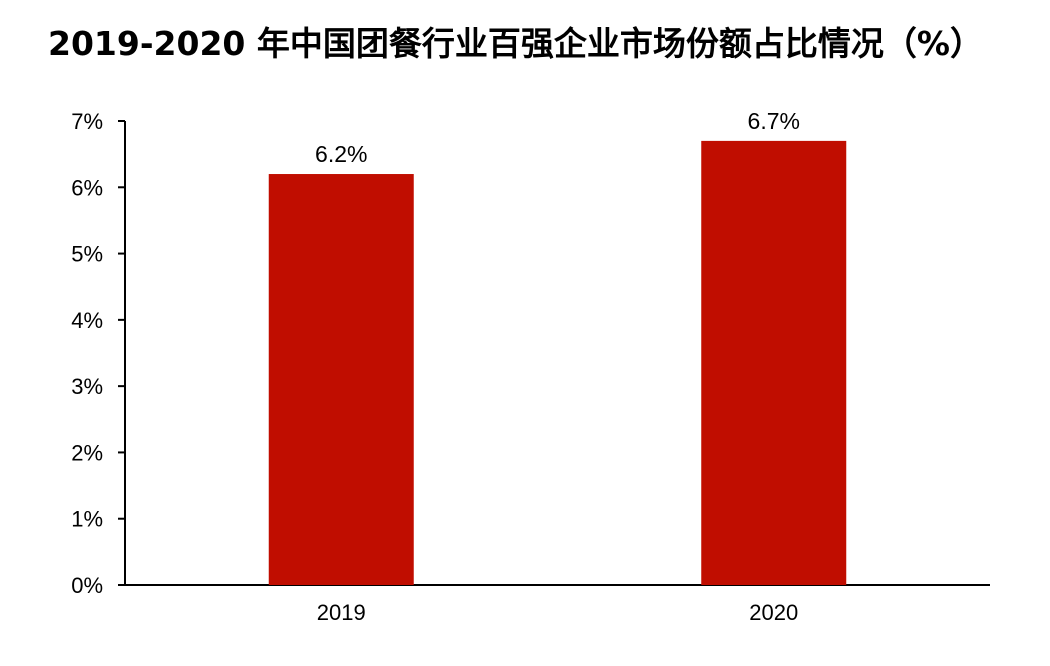  Describe the element at coordinates (515, 43) in the screenshot. I see `chart-title: 2019-2020 年中国团餐行业百强企业市场份额占比情况（%）` at that location.